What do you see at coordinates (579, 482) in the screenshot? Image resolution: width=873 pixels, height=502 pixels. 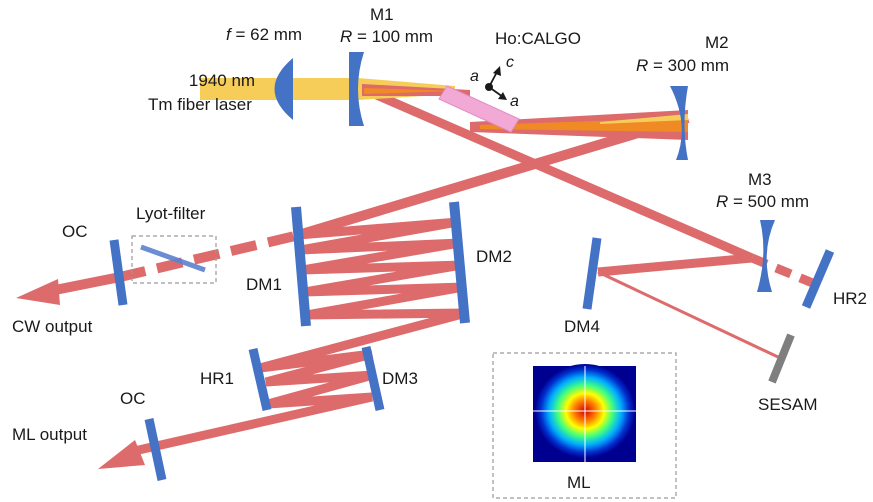 I see `ml-inset-label: ML` at bounding box center [579, 482].